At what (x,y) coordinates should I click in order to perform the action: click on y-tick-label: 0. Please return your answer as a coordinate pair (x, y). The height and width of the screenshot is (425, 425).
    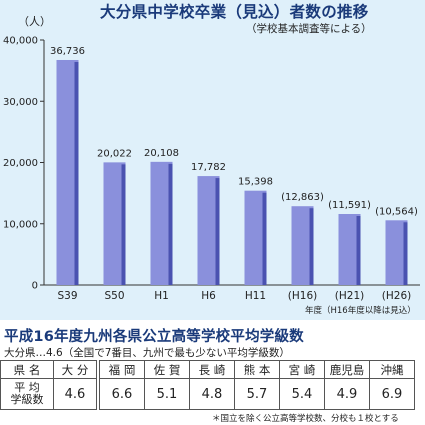
    Looking at the image, I should click on (35, 286).